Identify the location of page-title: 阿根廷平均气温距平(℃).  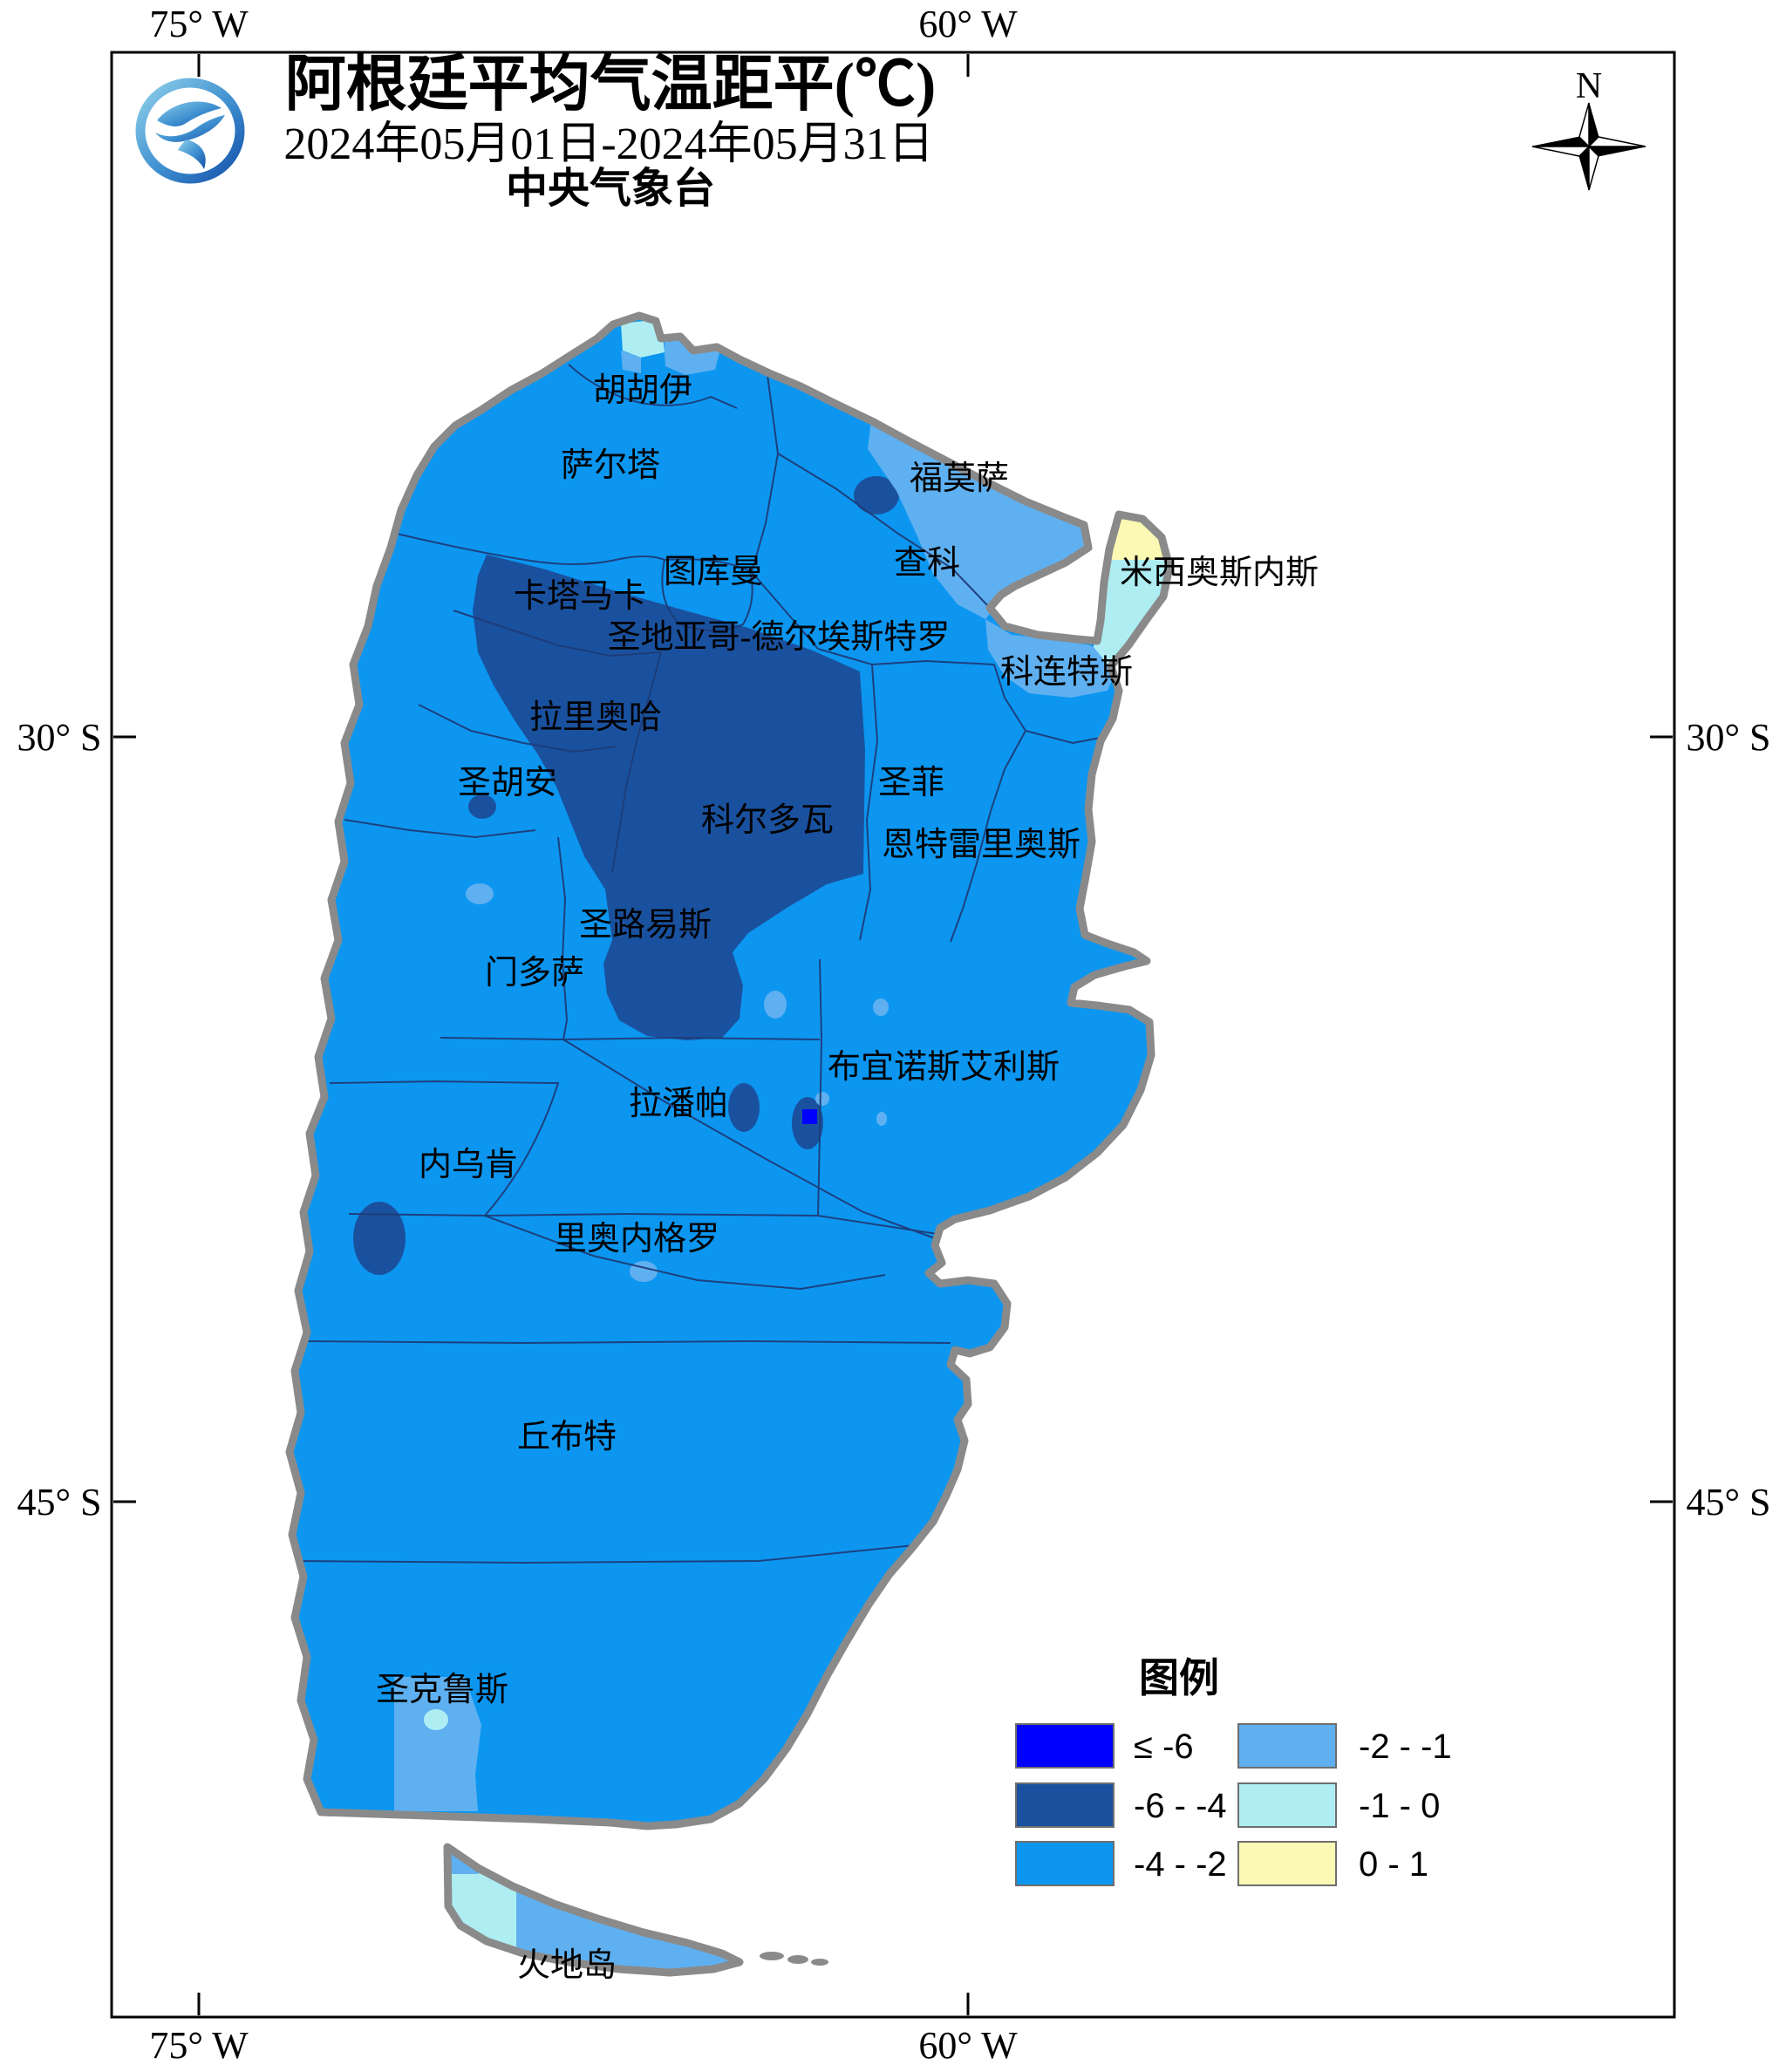
(611, 85).